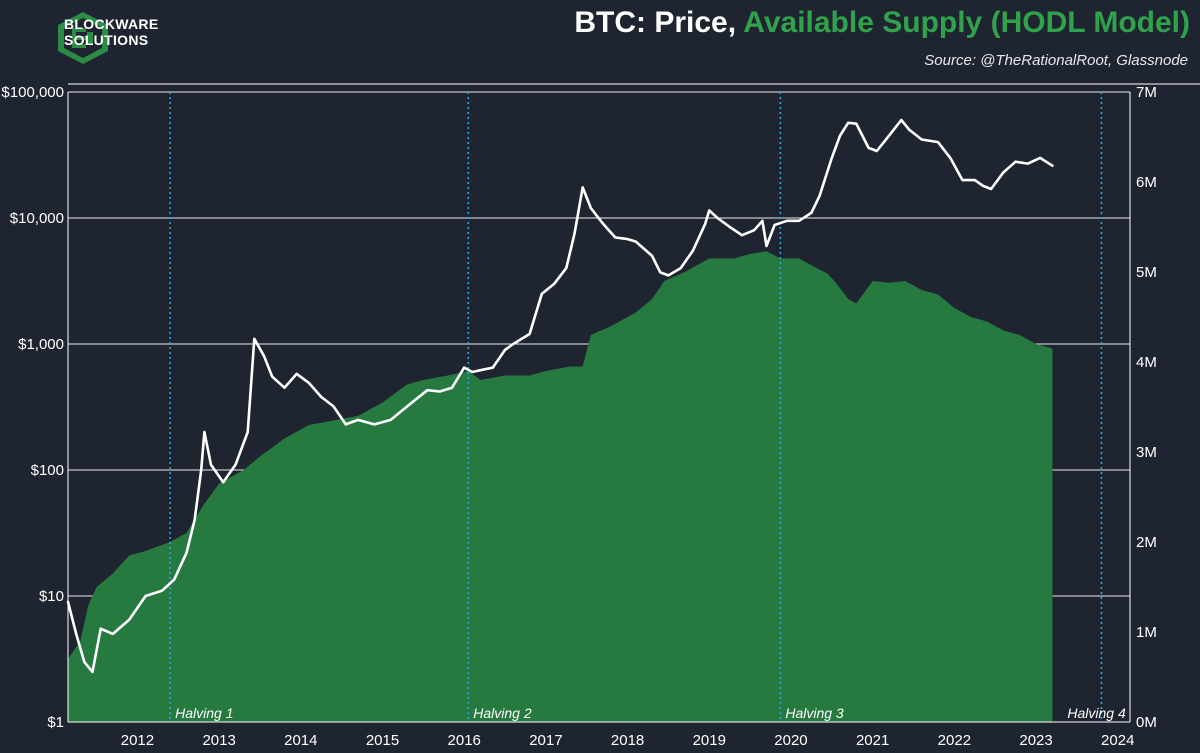 This screenshot has height=753, width=1200. Describe the element at coordinates (814, 713) in the screenshot. I see `halving-label: Halving 3` at that location.